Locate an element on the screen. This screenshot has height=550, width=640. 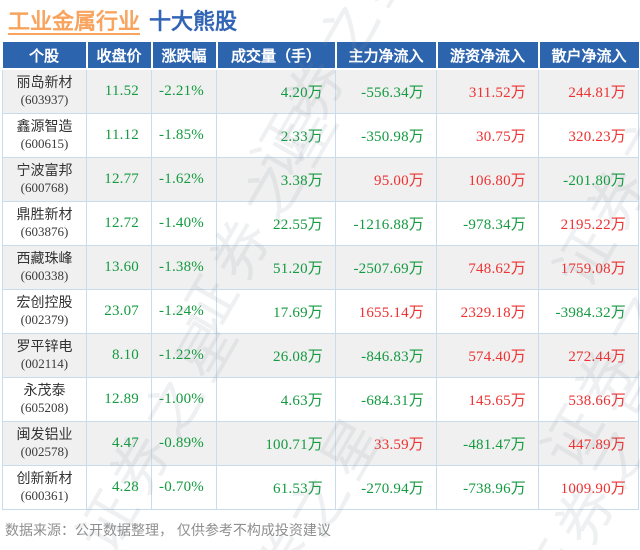
volume-cell: 100.71万 is located at coordinates (276, 443).